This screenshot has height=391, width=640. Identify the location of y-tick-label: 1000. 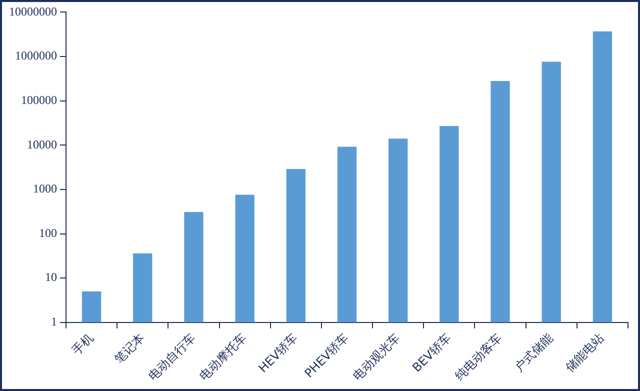
(45, 189).